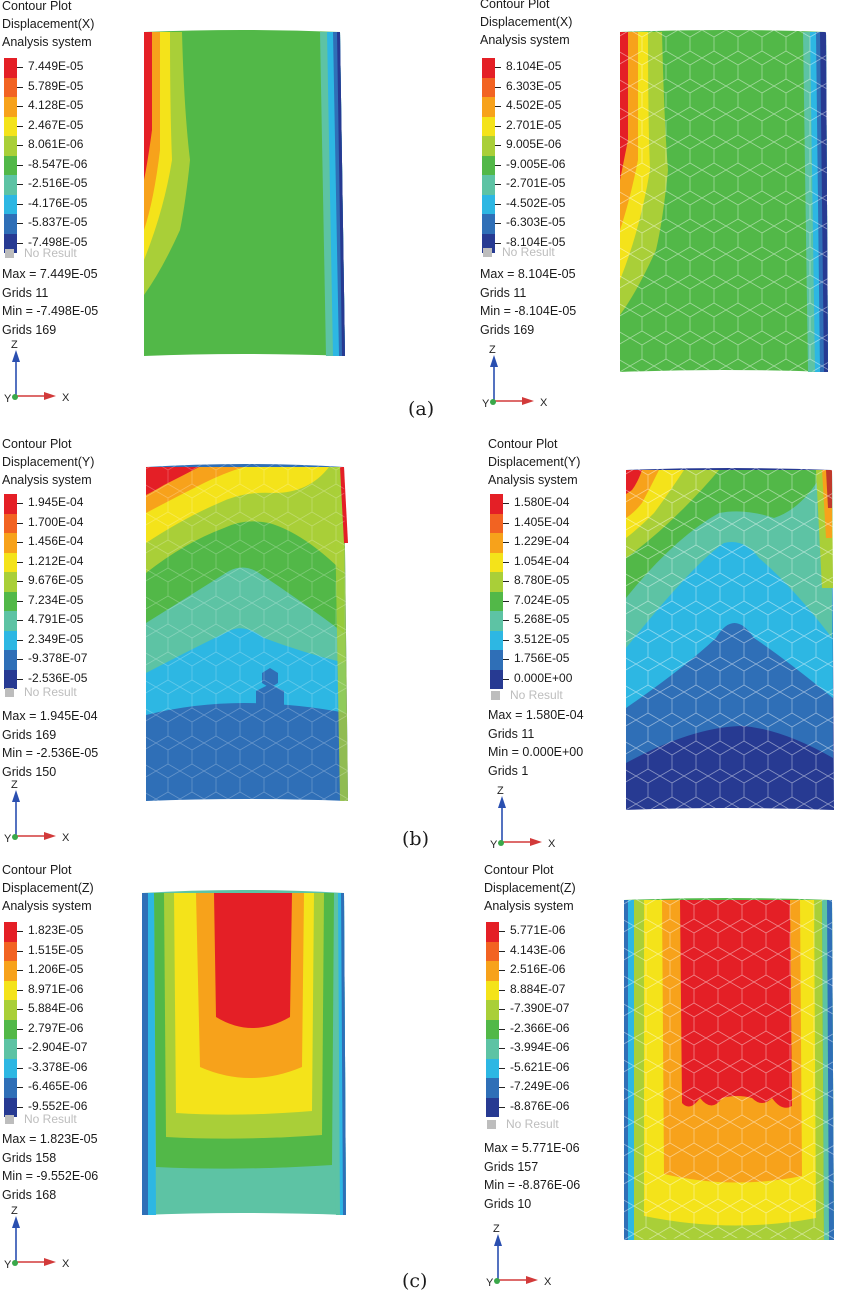  Describe the element at coordinates (542, 521) in the screenshot. I see `legend-value: 1.405E-04` at that location.